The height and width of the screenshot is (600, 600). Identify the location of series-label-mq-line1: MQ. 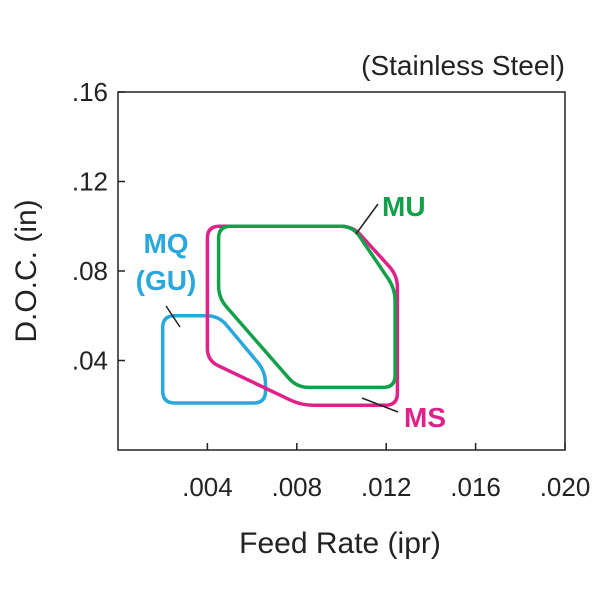
(165, 243).